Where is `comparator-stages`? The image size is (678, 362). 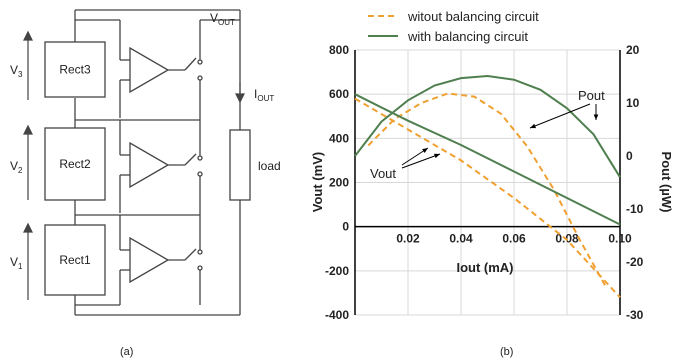 comparator-stages is located at coordinates (161, 162).